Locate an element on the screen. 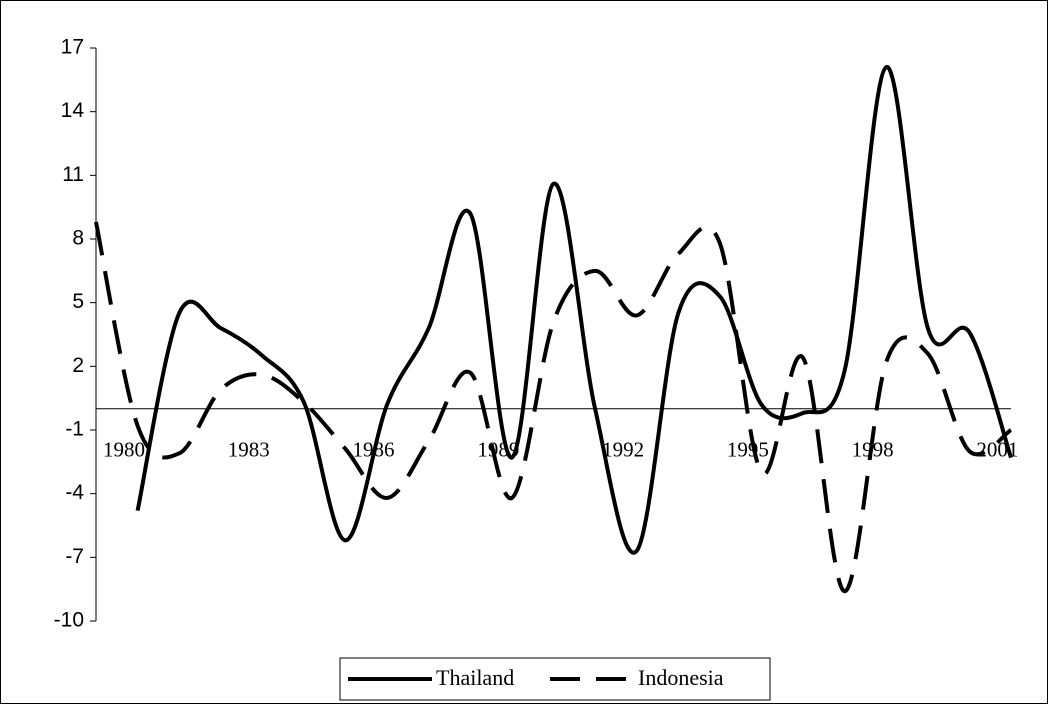 The height and width of the screenshot is (704, 1048). x-tick-label: 1995 is located at coordinates (748, 450).